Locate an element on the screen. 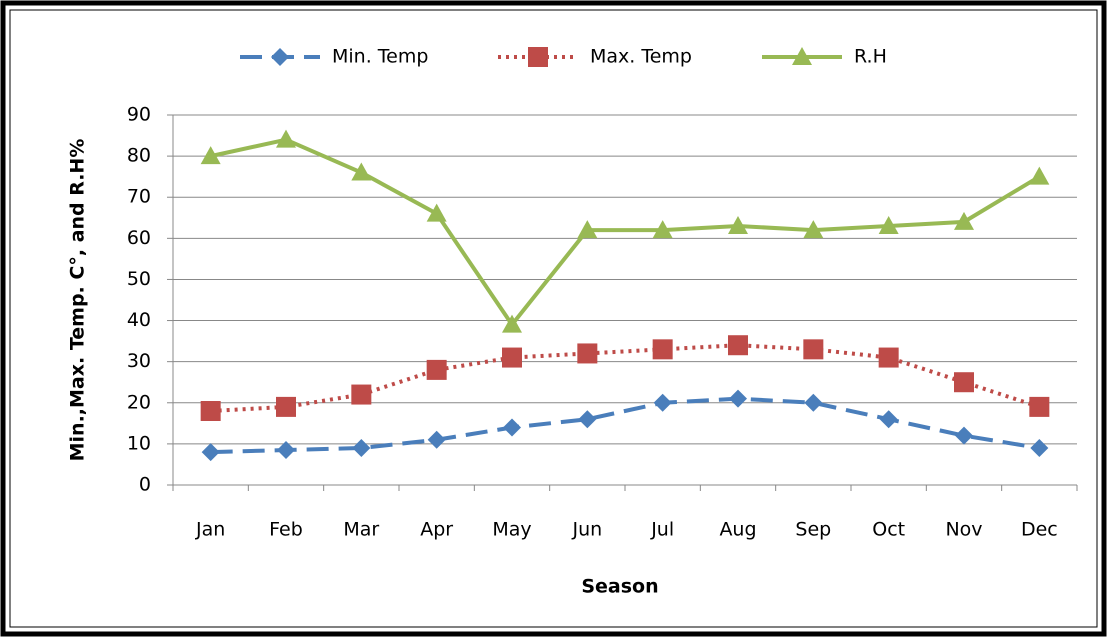  y-tick-label: 10 is located at coordinates (139, 443).